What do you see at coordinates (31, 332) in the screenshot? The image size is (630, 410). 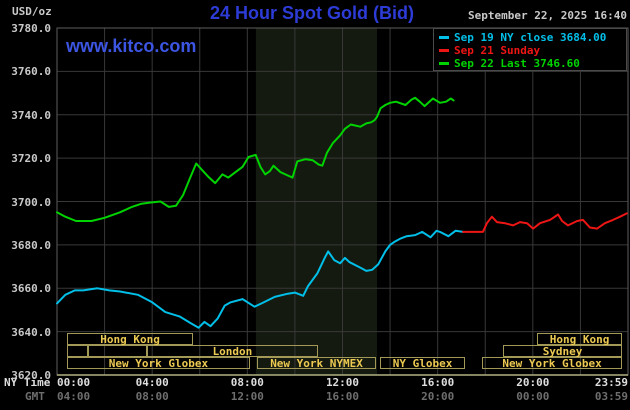 I see `y-axis-tick-label: 3640.0` at bounding box center [31, 332].